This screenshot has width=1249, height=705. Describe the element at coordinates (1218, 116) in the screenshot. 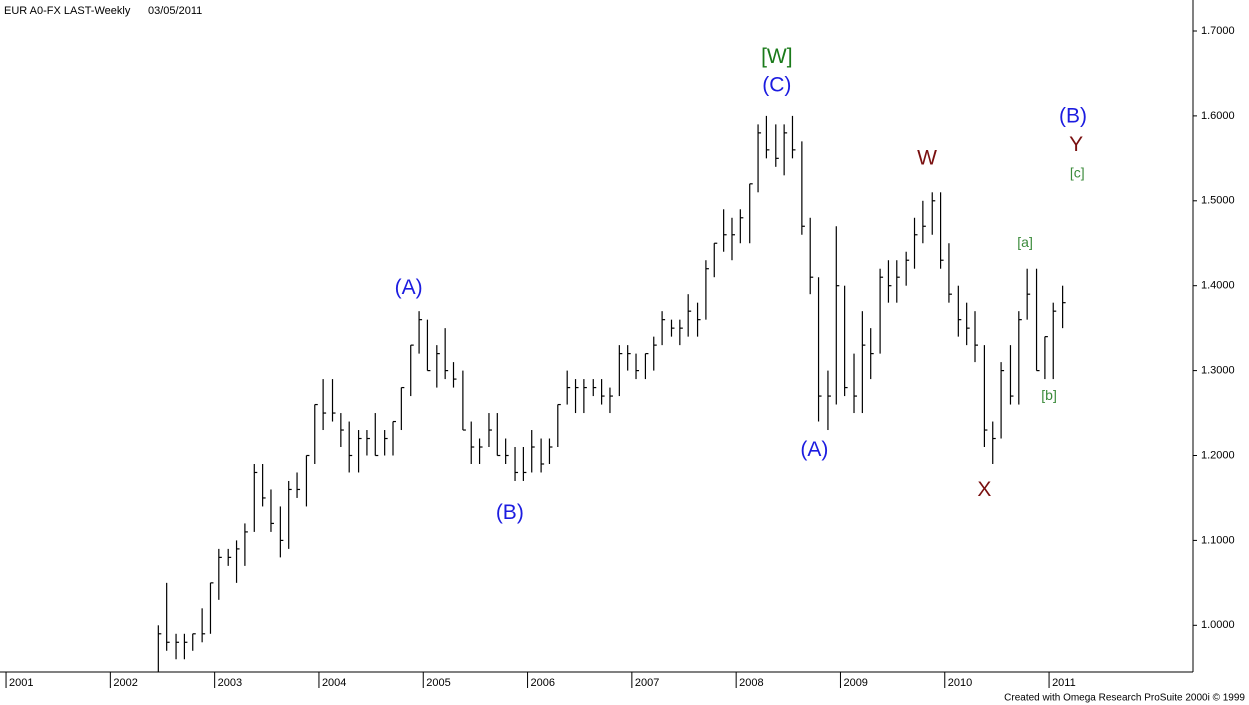

I see `y-tick-label: 1.6000` at that location.